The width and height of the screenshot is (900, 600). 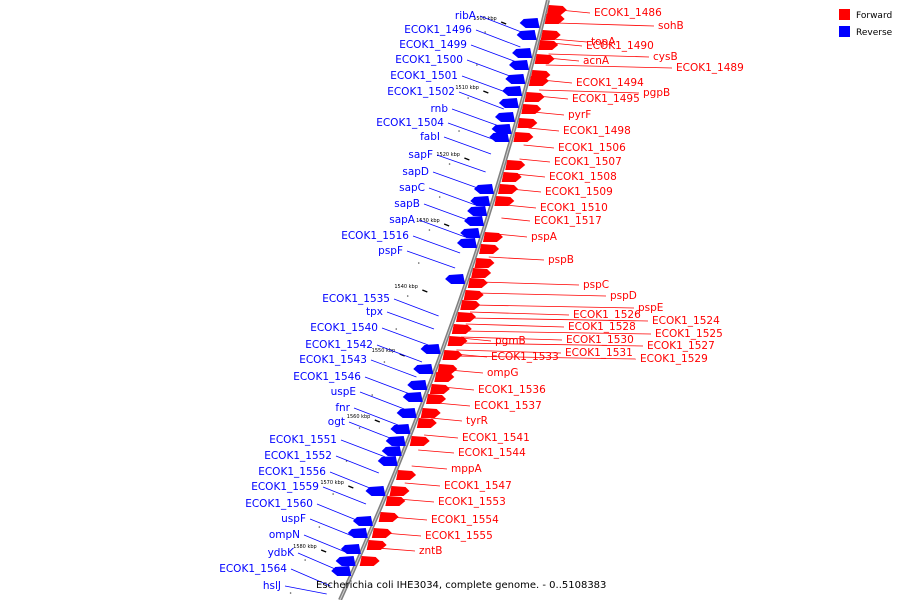 What do you see at coordinates (665, 57) in the screenshot?
I see `forward-gene-label: cysB` at bounding box center [665, 57].